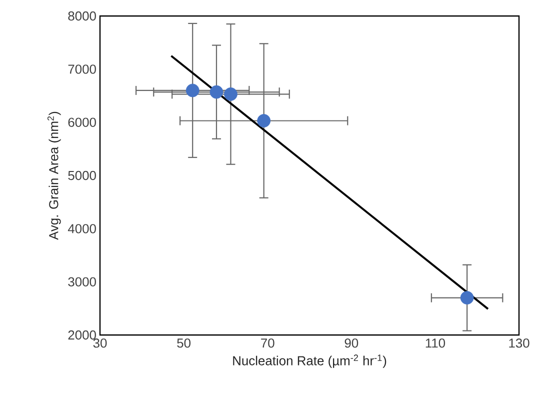  Describe the element at coordinates (82, 175) in the screenshot. I see `y-tick-label: 5000` at that location.